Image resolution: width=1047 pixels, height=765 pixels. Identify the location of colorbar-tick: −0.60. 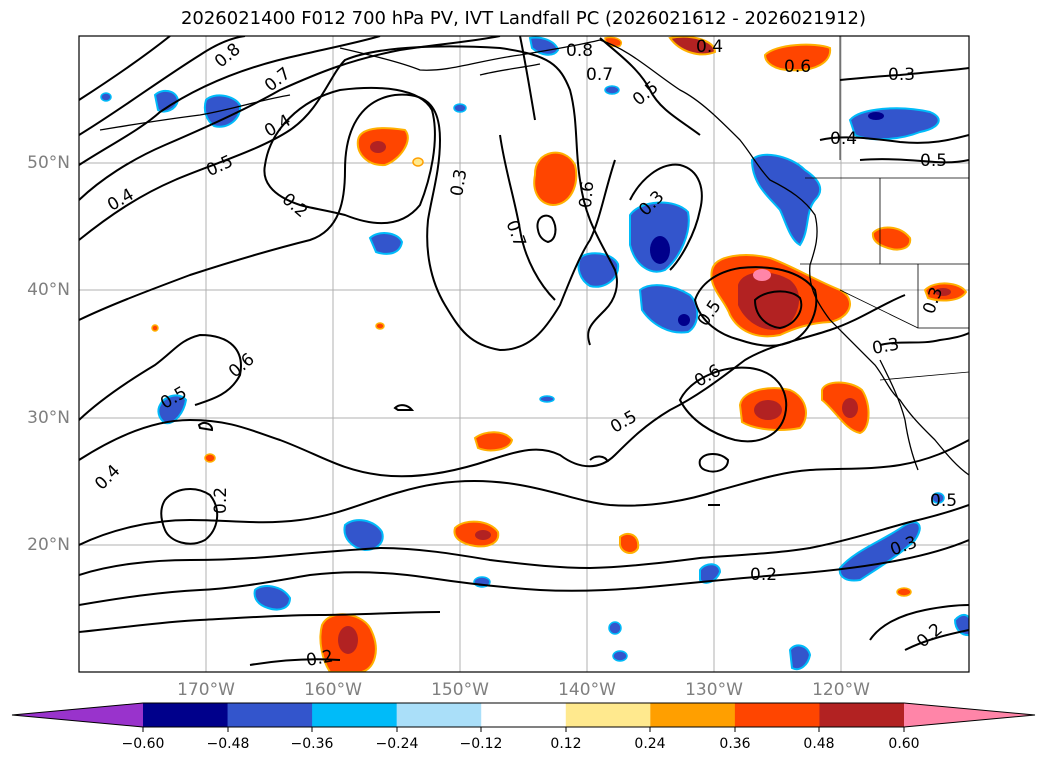
(143, 744).